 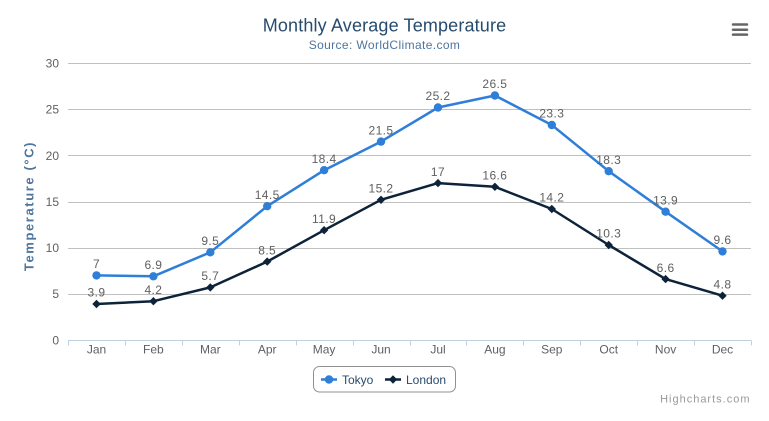 I want to click on svg-text: Feb, so click(x=153, y=350).